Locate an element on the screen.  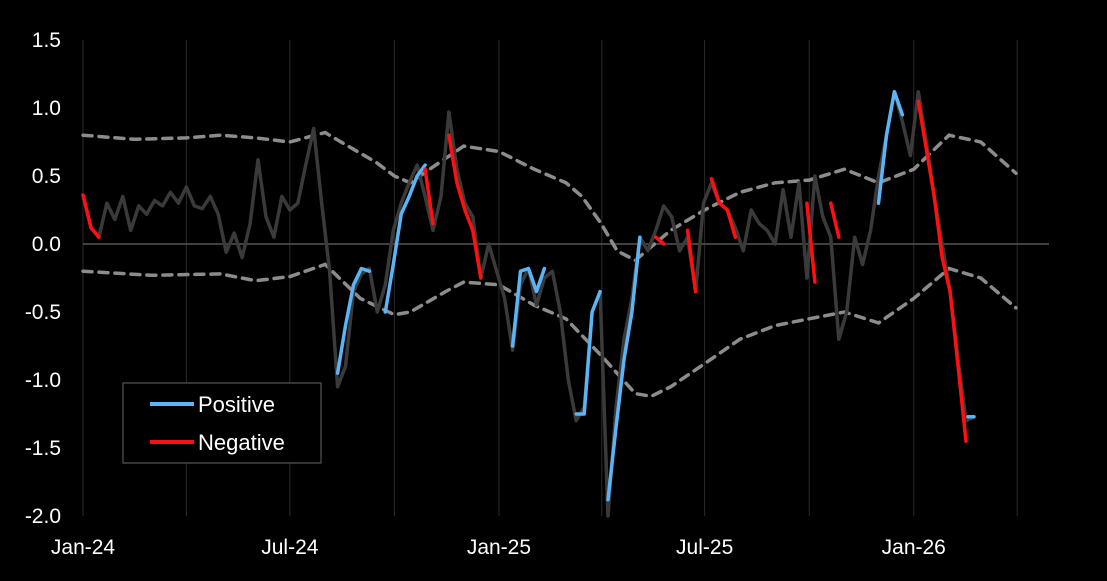
x-tick-label: Jul-24 is located at coordinates (290, 547).